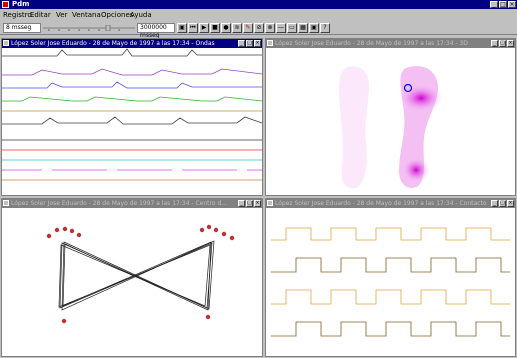 The height and width of the screenshot is (358, 517). I want to click on app-title: Pdm, so click(21, 4).